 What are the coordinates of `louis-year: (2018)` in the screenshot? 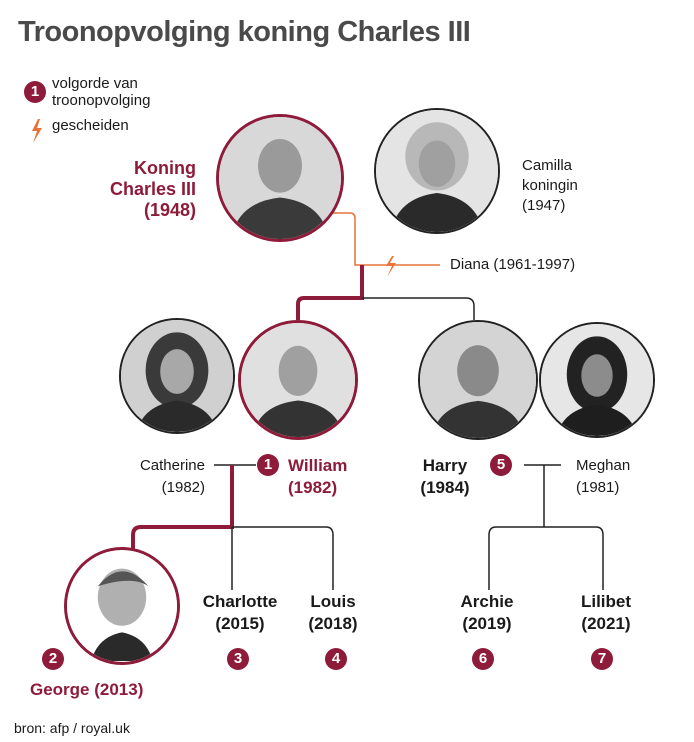 It's located at (333, 623).